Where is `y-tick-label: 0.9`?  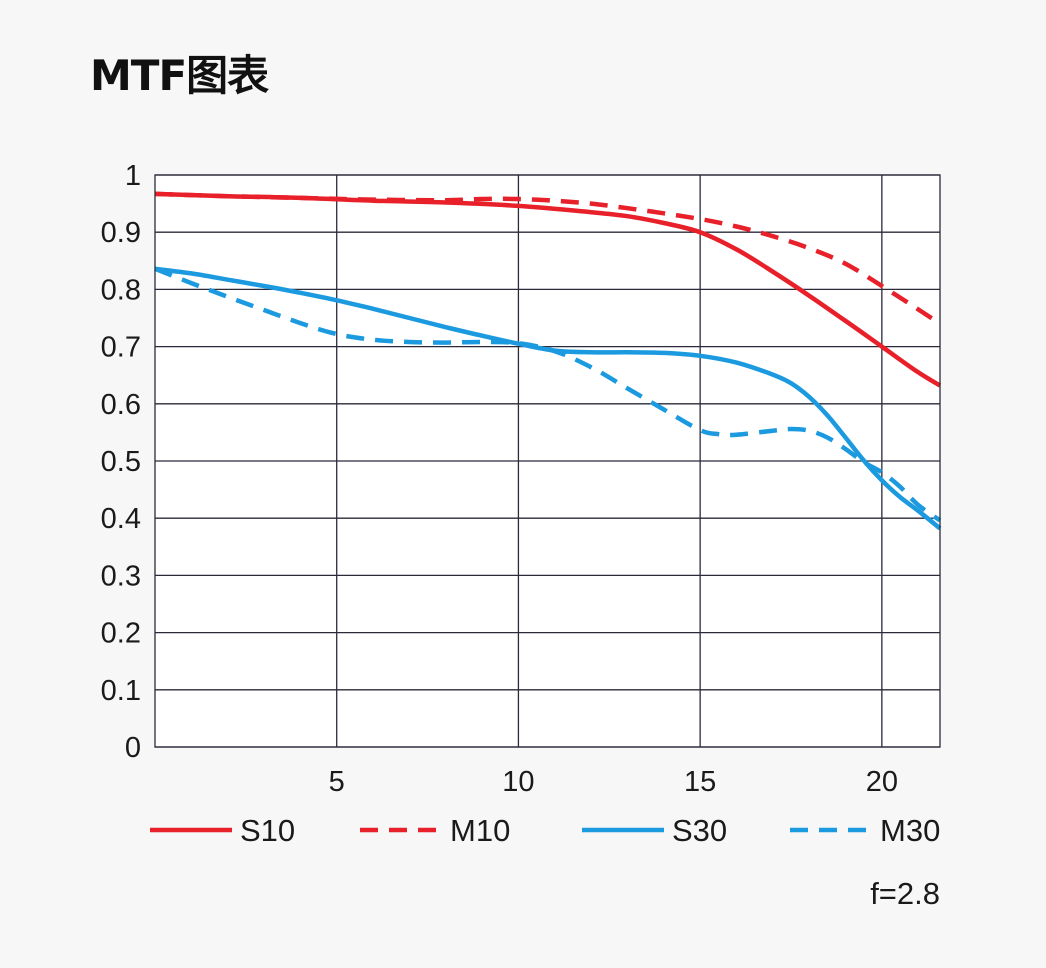
y-tick-label: 0.9 is located at coordinates (121, 233).